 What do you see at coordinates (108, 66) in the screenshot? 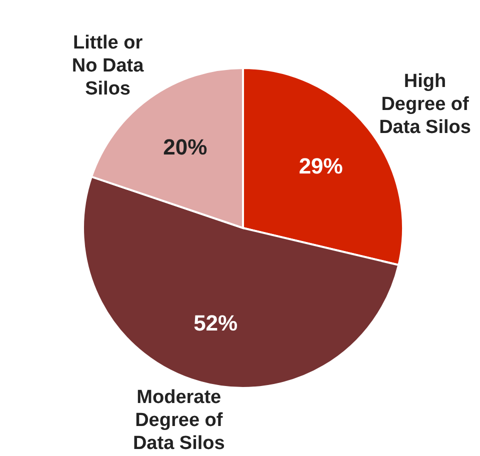
I see `slice-label: Little or No Data Silos` at bounding box center [108, 66].